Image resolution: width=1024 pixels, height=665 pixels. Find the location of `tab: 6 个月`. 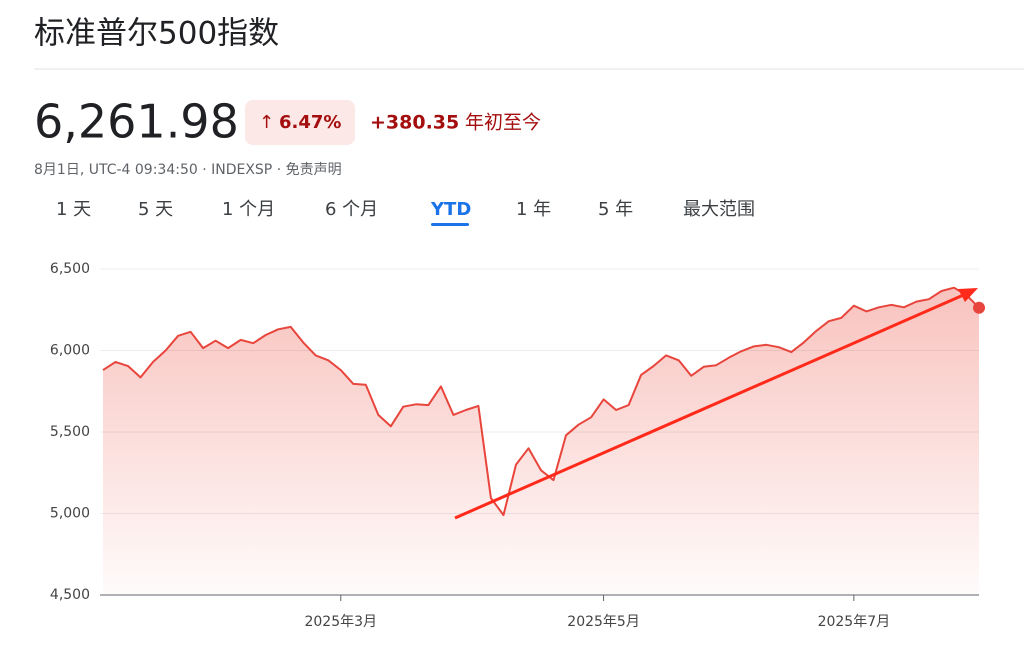

tab: 6 个月 is located at coordinates (351, 209).